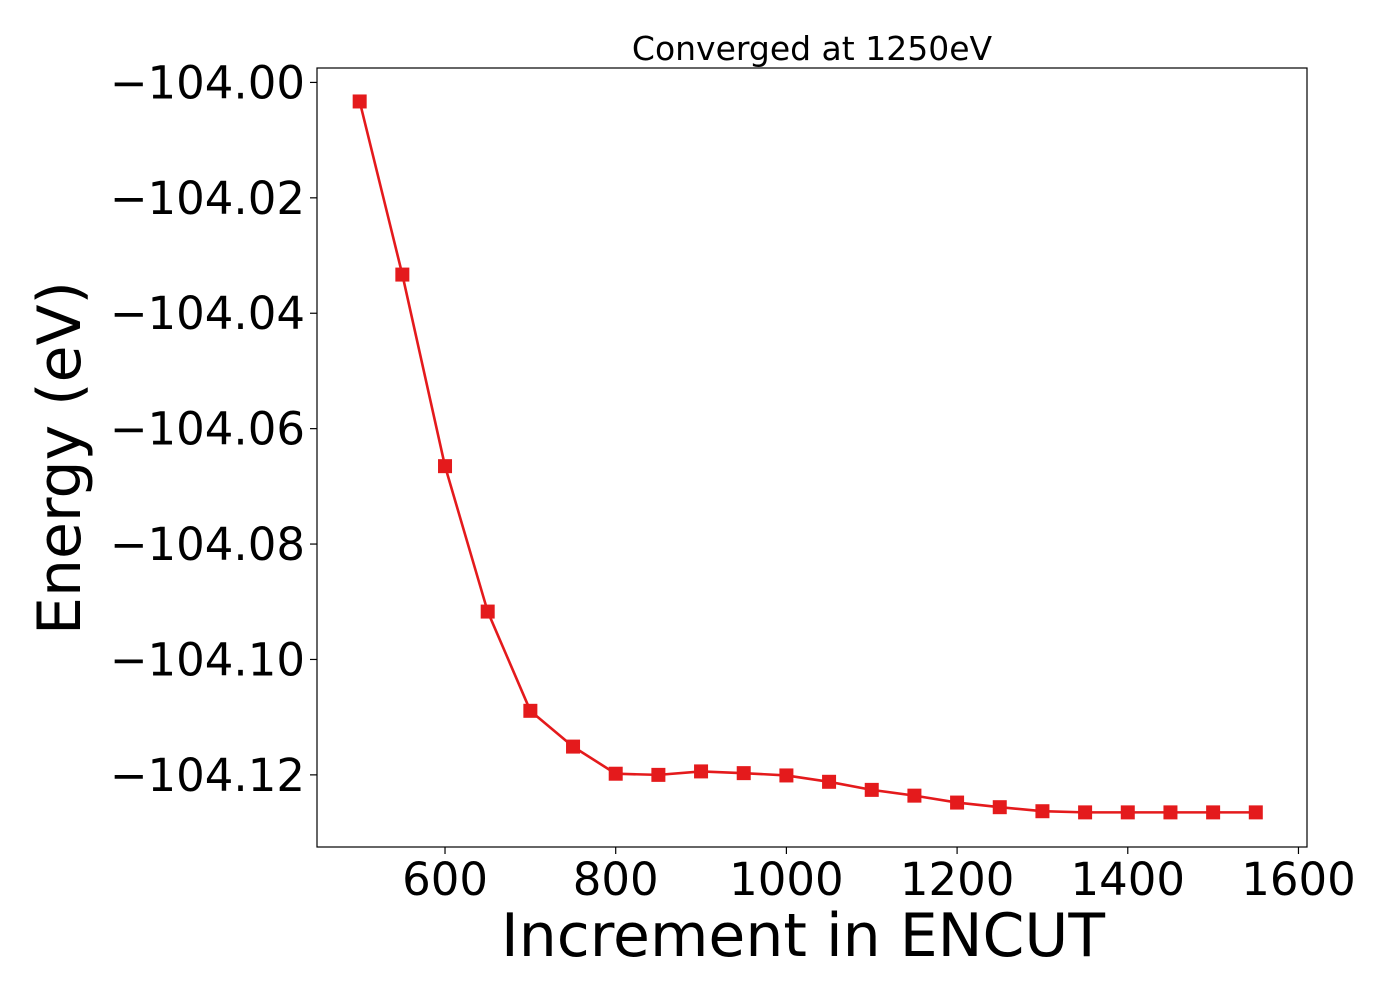 The height and width of the screenshot is (1000, 1400). I want to click on y-tick-label: −104.02, so click(207, 198).